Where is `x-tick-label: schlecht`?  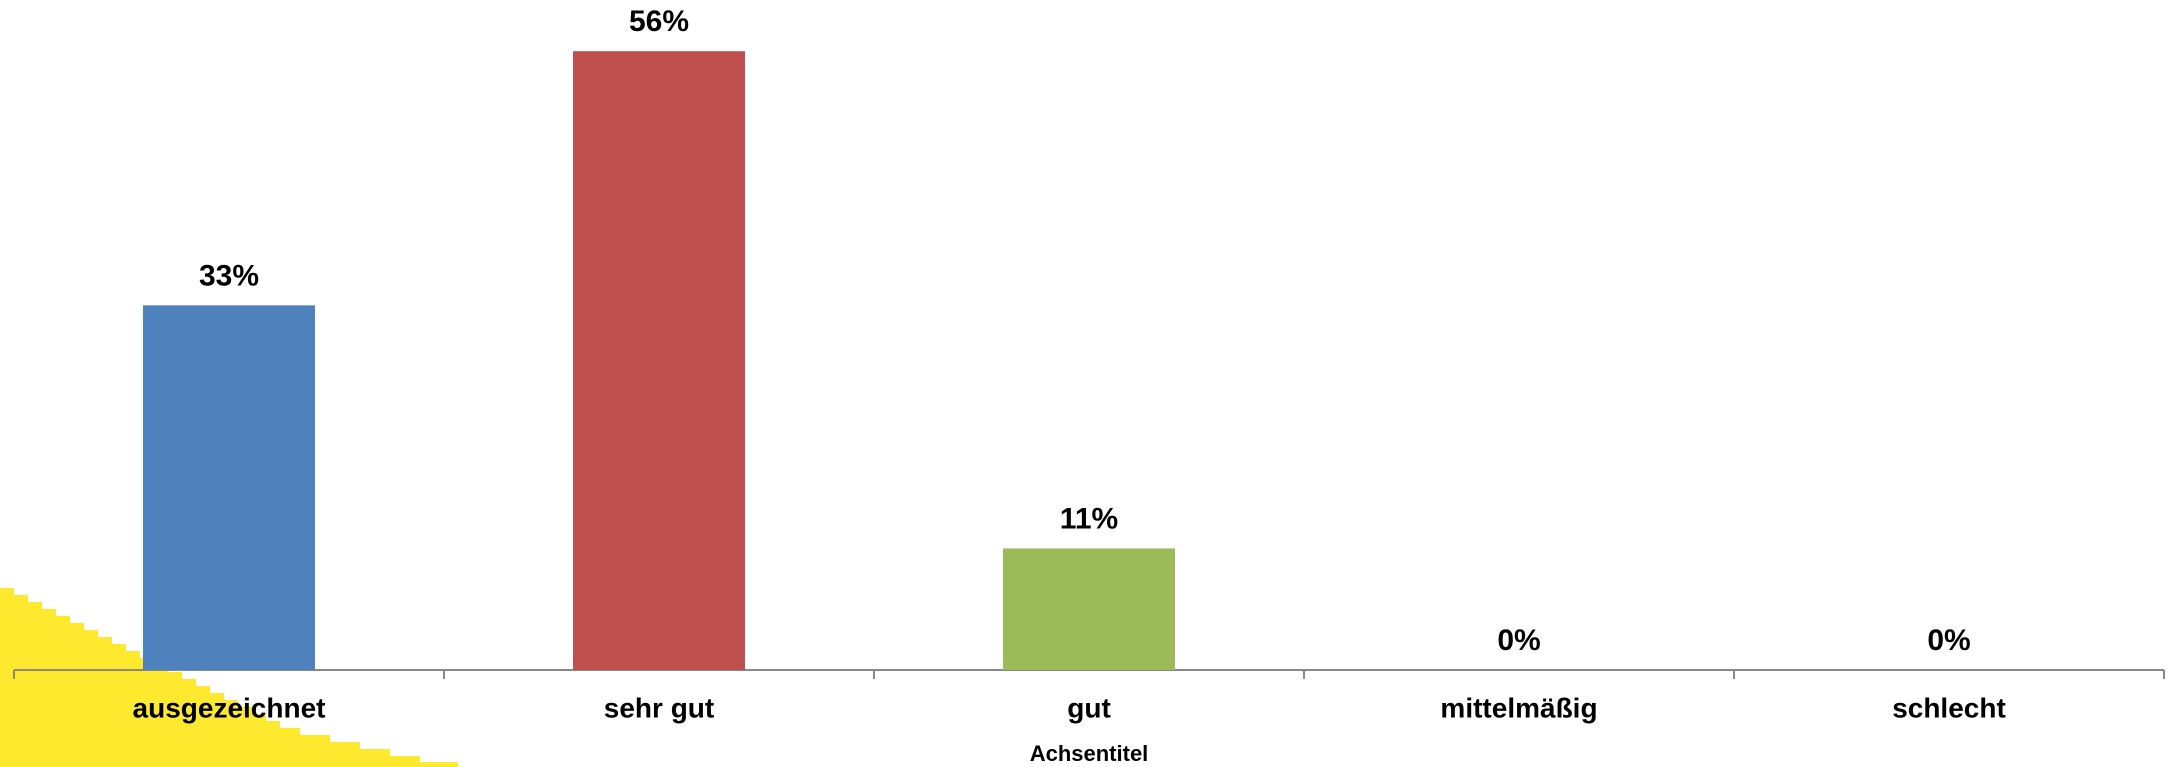 x-tick-label: schlecht is located at coordinates (1949, 707).